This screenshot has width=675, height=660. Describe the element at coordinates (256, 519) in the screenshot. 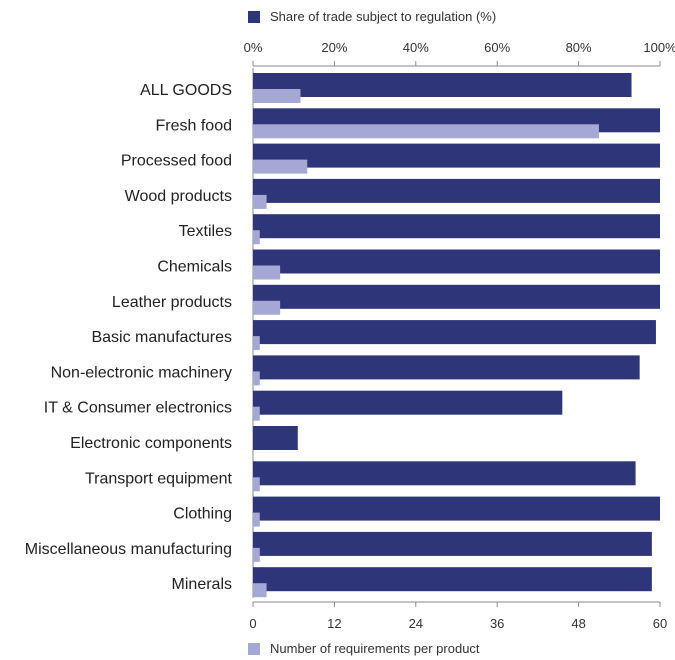

I see `bar-requirements-clothing` at that location.